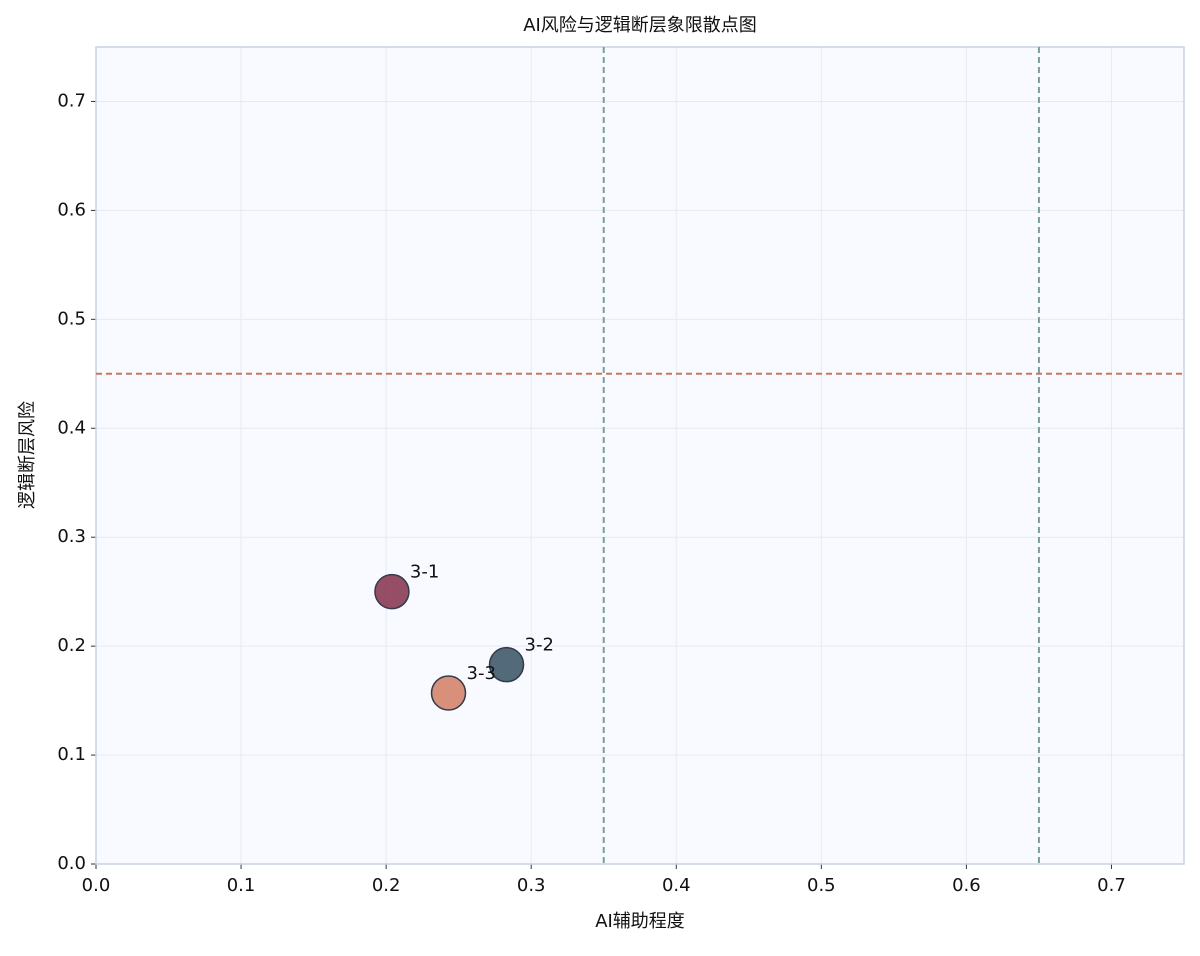 This screenshot has height=956, width=1200. What do you see at coordinates (424, 572) in the screenshot?
I see `point-label: 3-1` at bounding box center [424, 572].